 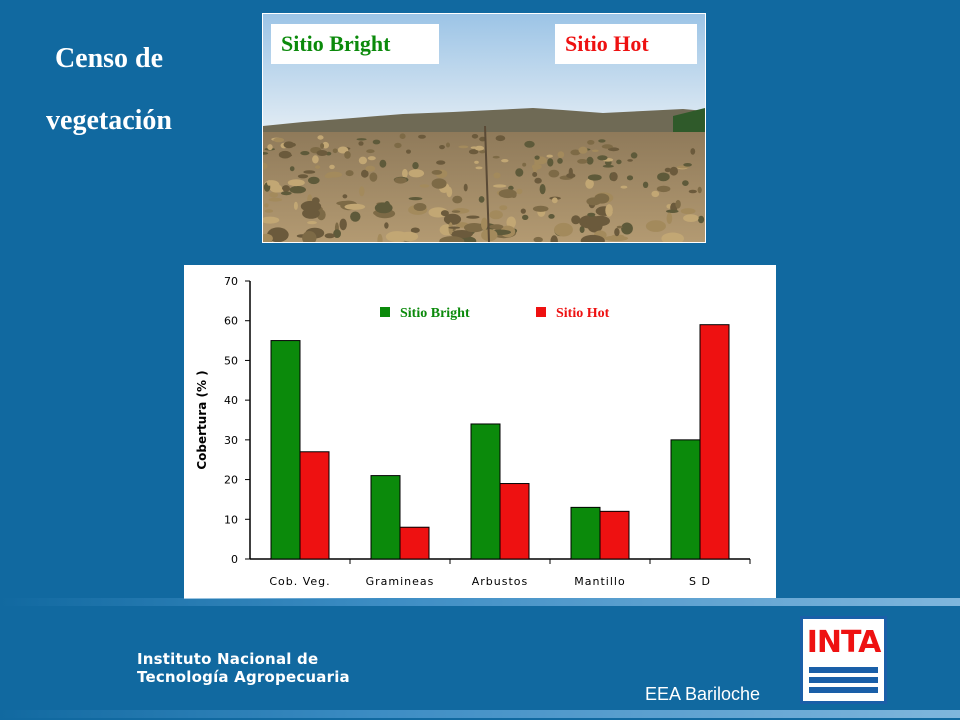 I want to click on photo-label-hot: Sitio Hot, so click(x=626, y=44).